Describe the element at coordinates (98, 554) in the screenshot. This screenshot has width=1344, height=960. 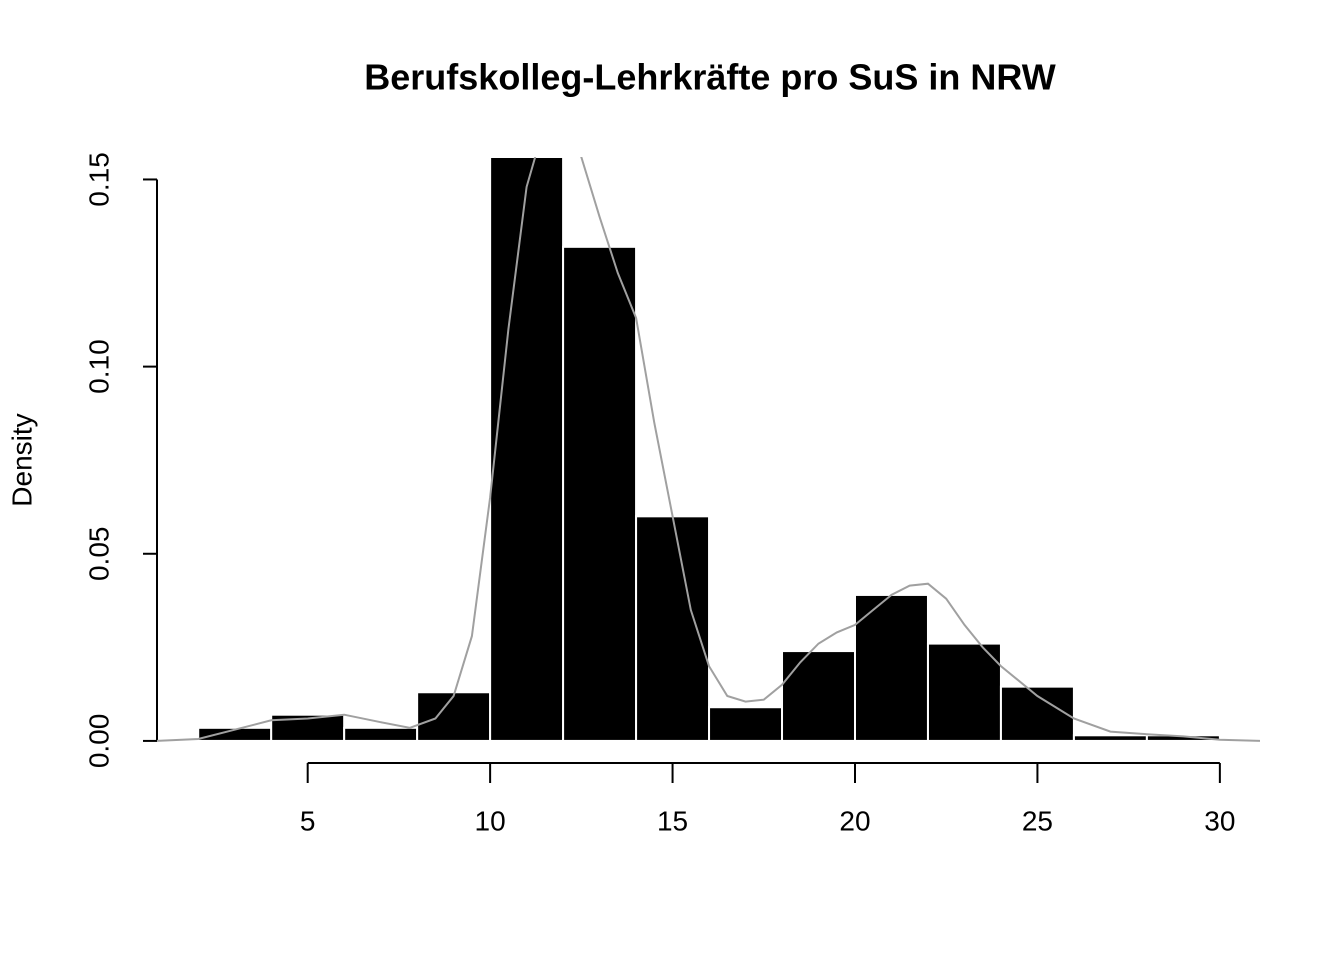
I see `y-tick-label: 0.05` at that location.